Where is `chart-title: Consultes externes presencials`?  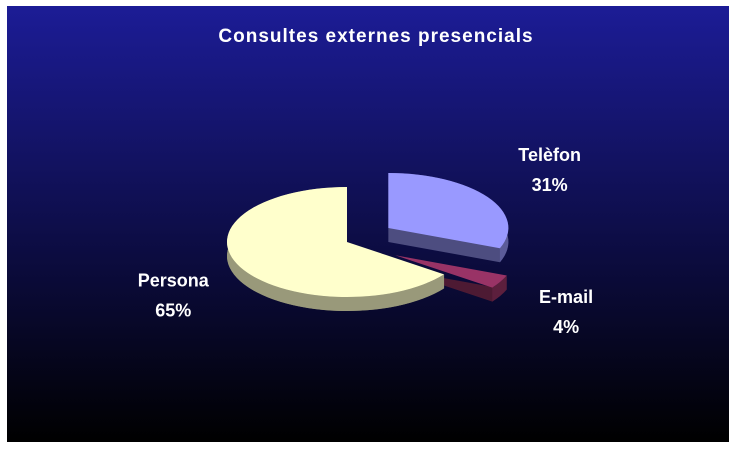
chart-title: Consultes externes presencials is located at coordinates (375, 36).